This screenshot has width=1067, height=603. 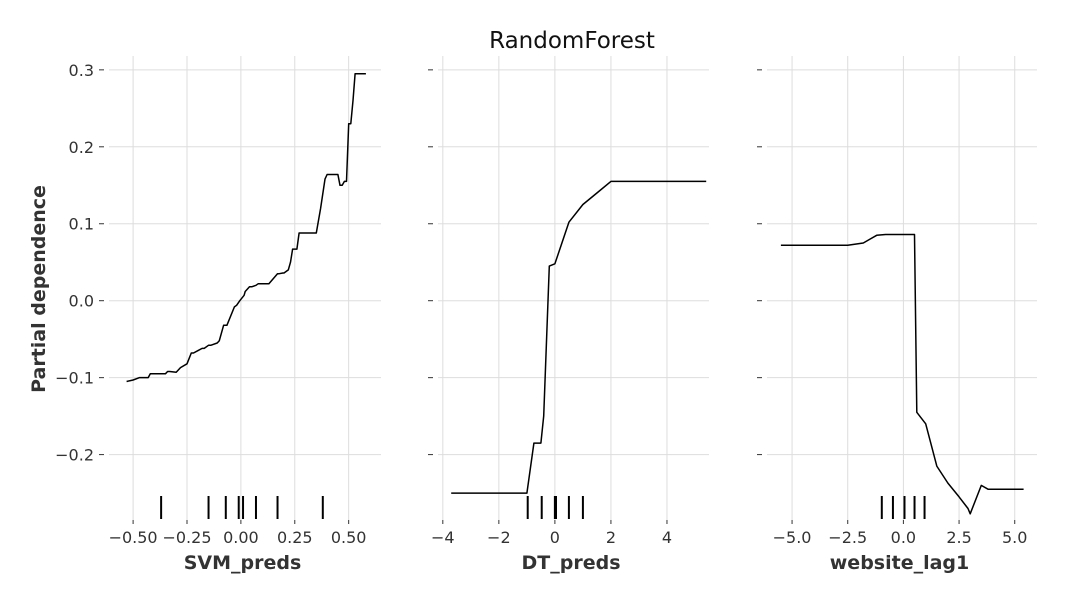 I want to click on y-tick-label: −0.1, so click(x=74, y=378).